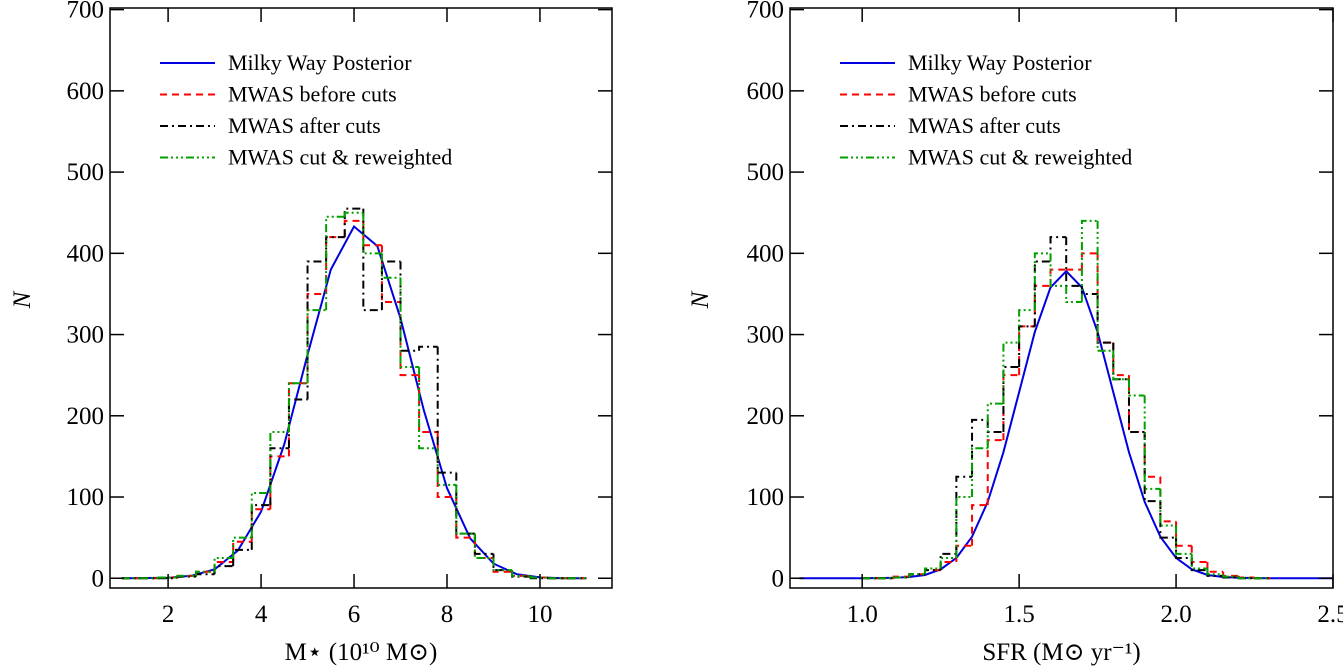  Describe the element at coordinates (340, 157) in the screenshot. I see `legend-text: MWAS cut & reweighted` at that location.